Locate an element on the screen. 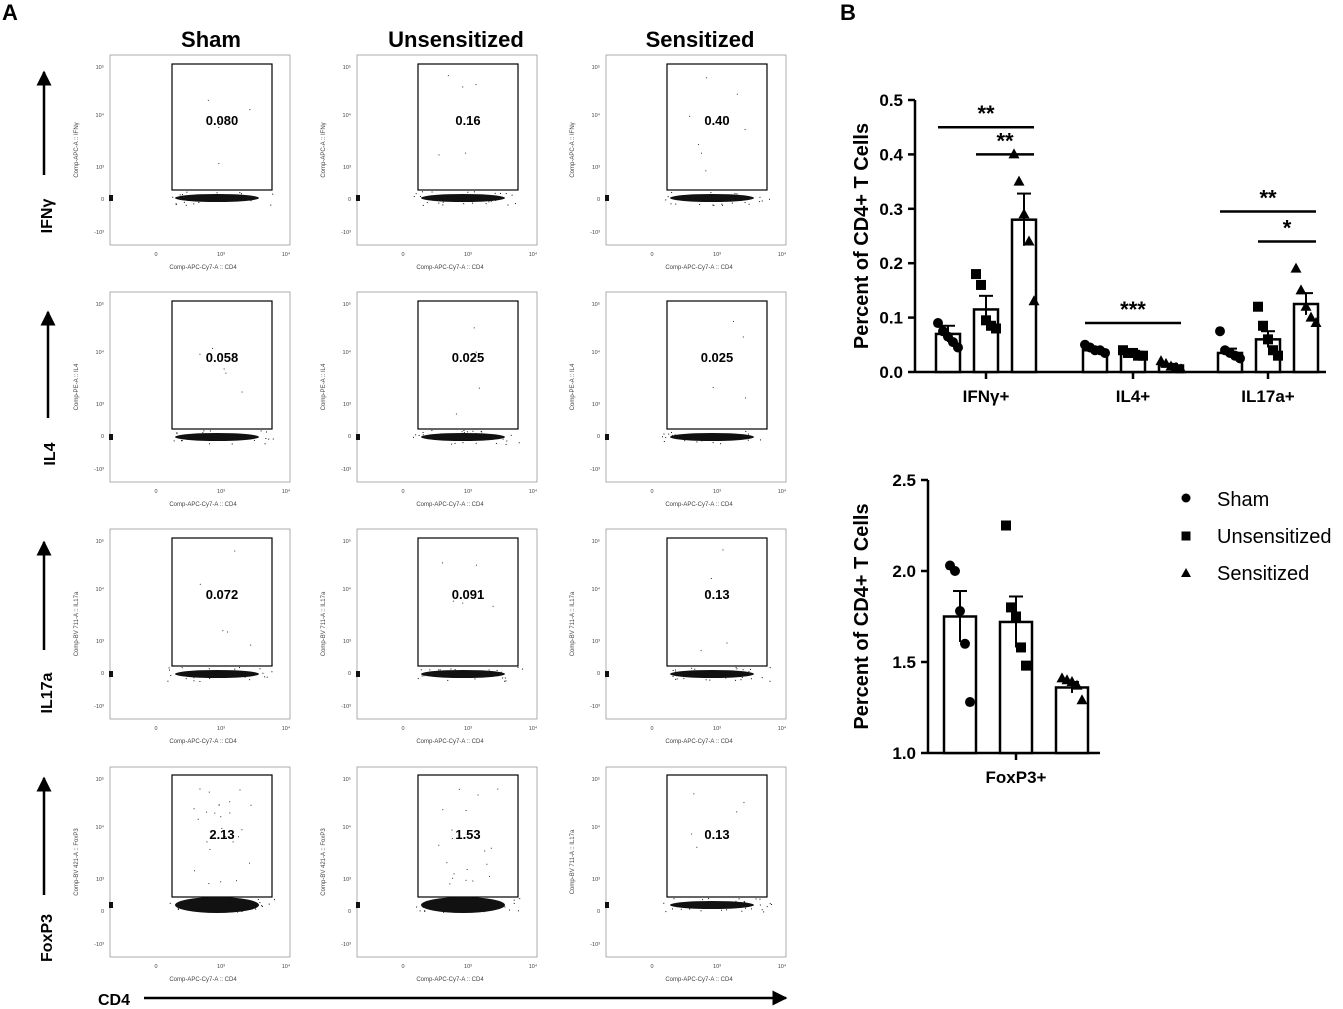  significance-label: ** is located at coordinates (986, 113).